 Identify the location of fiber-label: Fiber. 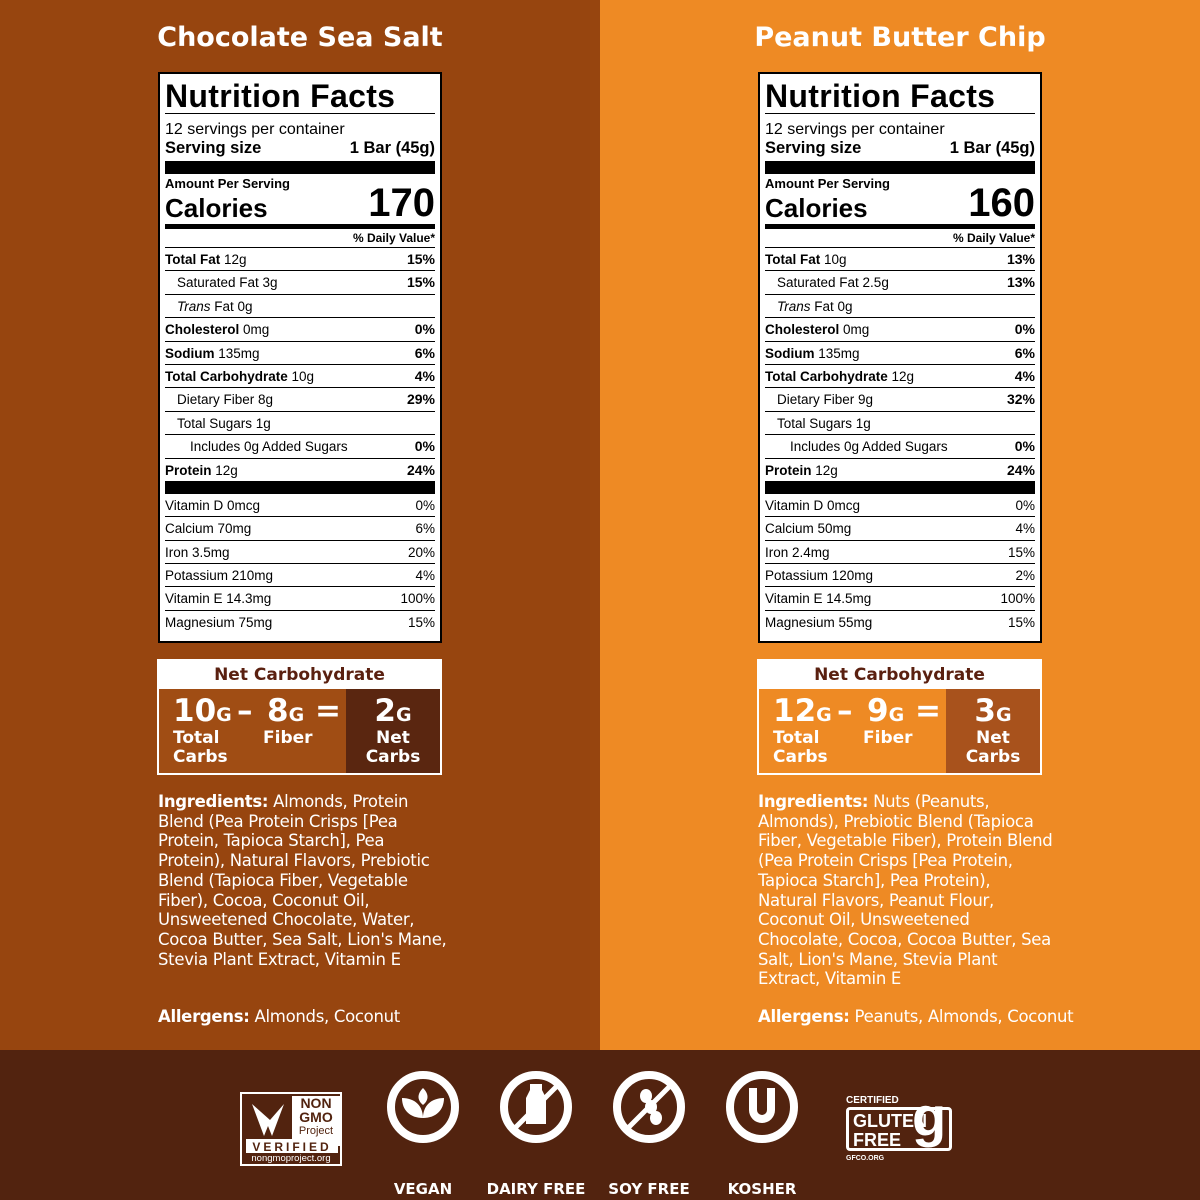
(288, 738).